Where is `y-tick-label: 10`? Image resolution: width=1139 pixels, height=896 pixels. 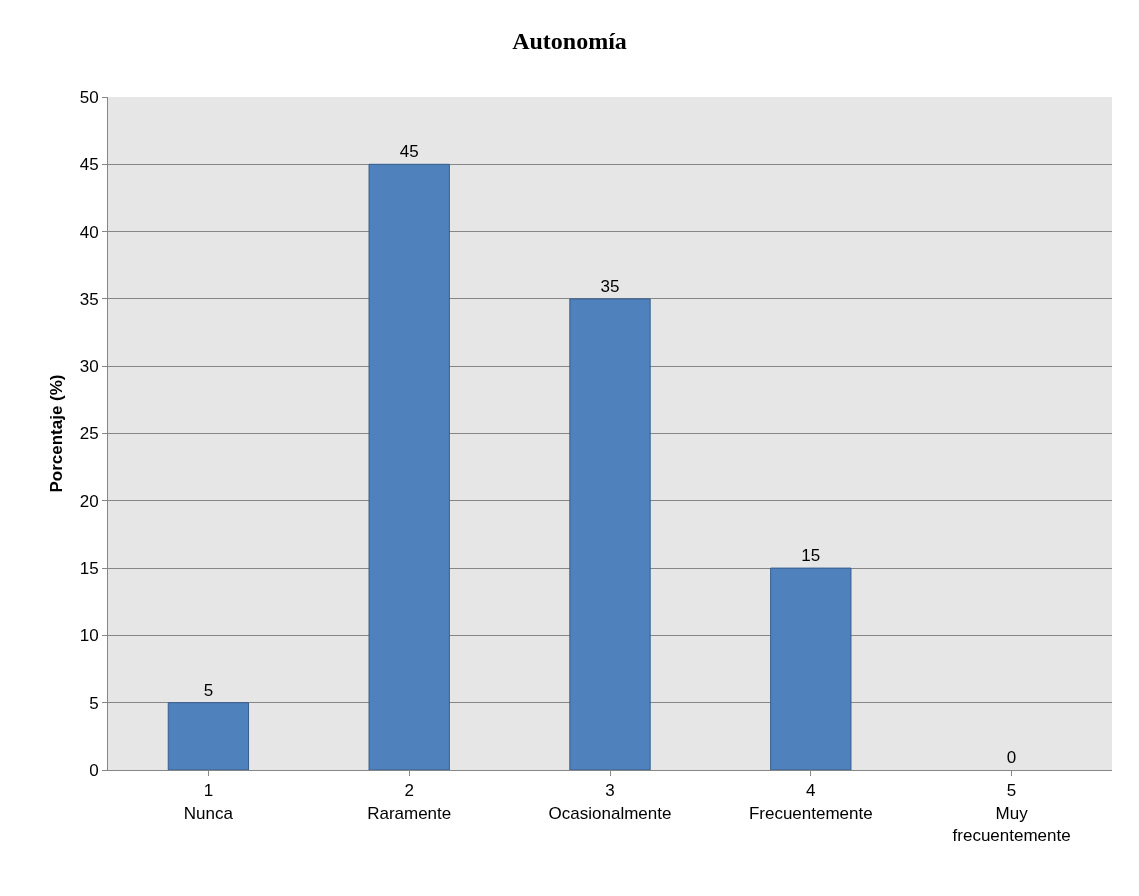 y-tick-label: 10 is located at coordinates (89, 636).